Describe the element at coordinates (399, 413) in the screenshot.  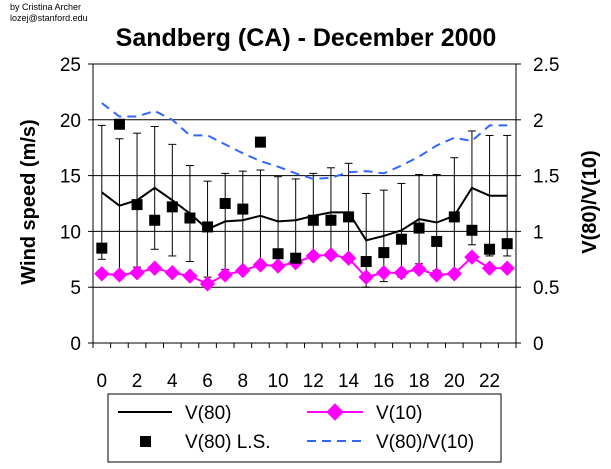
I see `legend-label-v10: V(10)` at that location.